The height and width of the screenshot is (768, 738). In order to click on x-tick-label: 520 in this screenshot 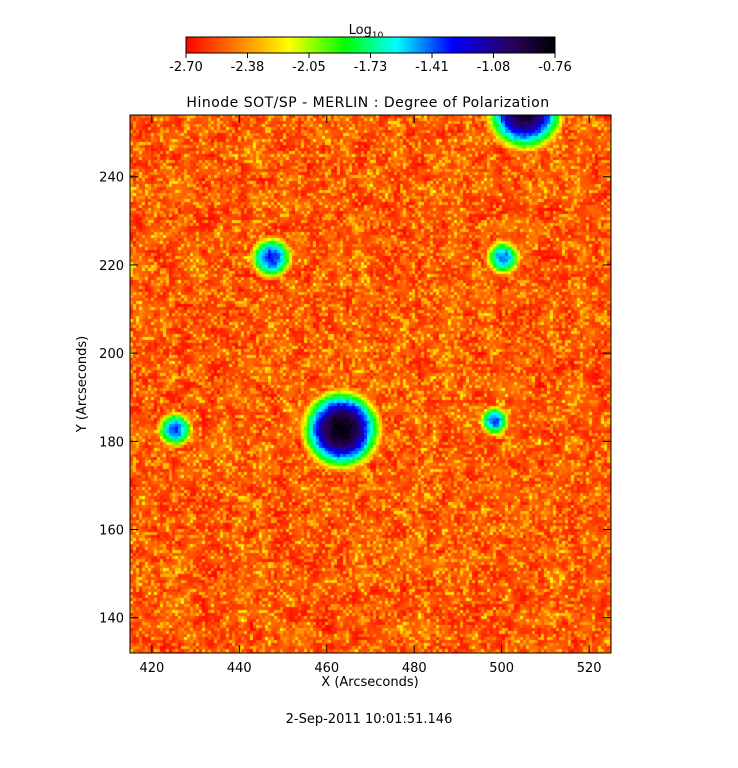, I will do `click(589, 668)`.